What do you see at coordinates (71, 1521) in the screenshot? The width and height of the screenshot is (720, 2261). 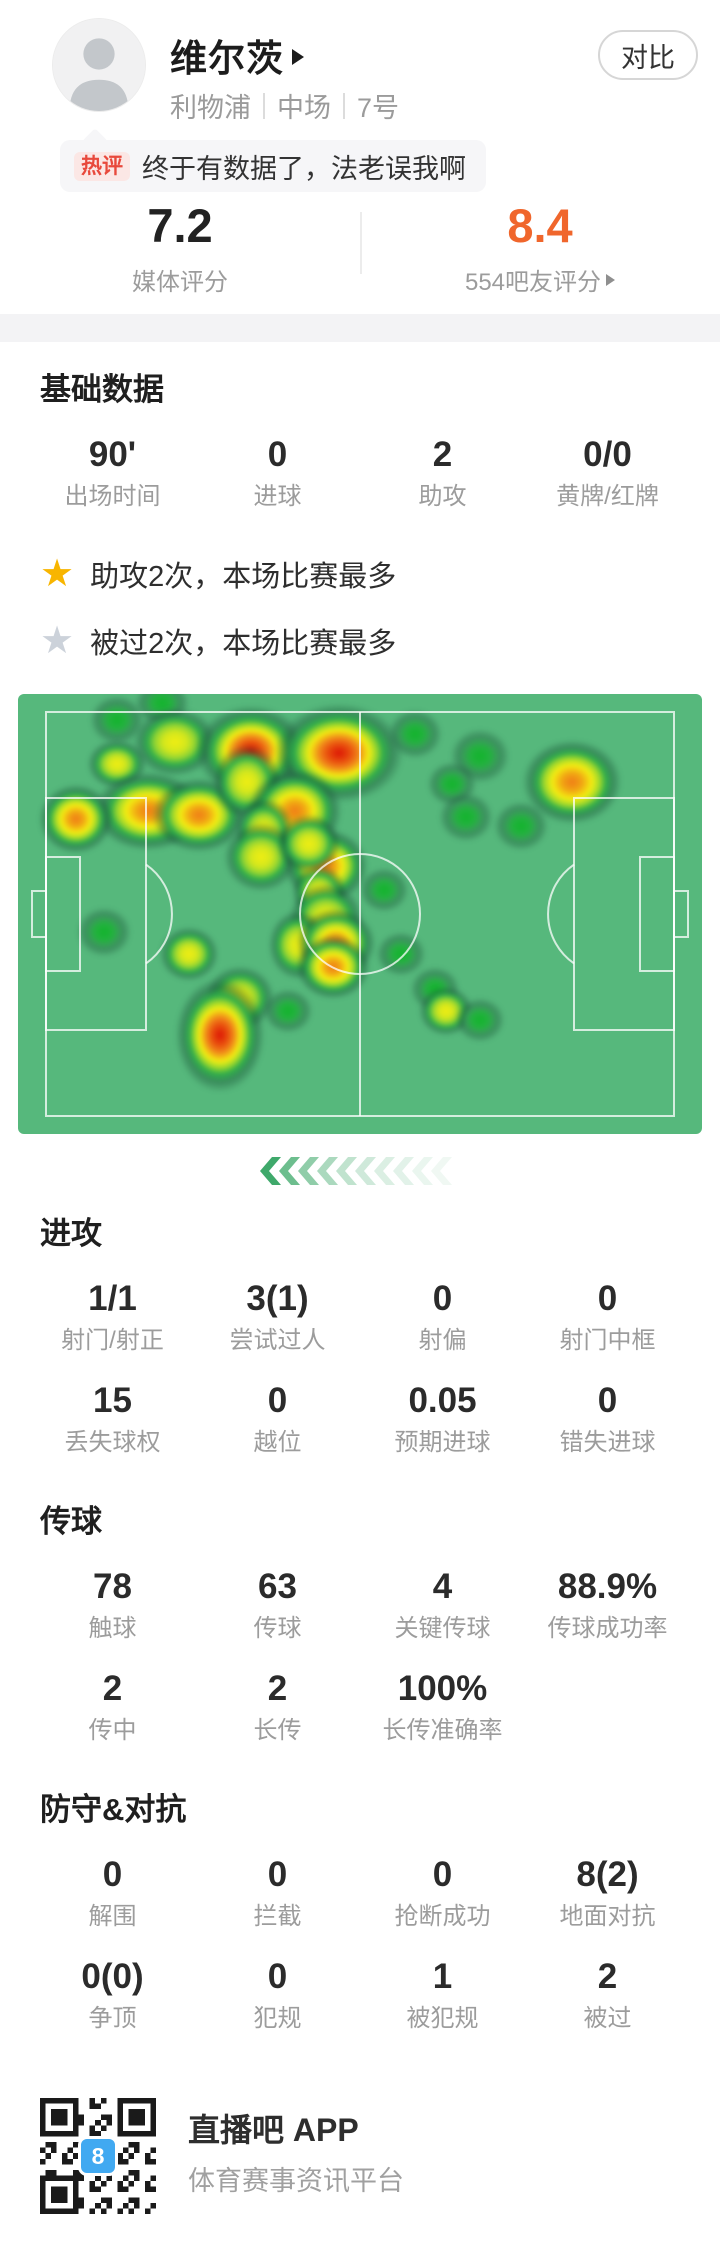 I see `section-title: 传球` at bounding box center [71, 1521].